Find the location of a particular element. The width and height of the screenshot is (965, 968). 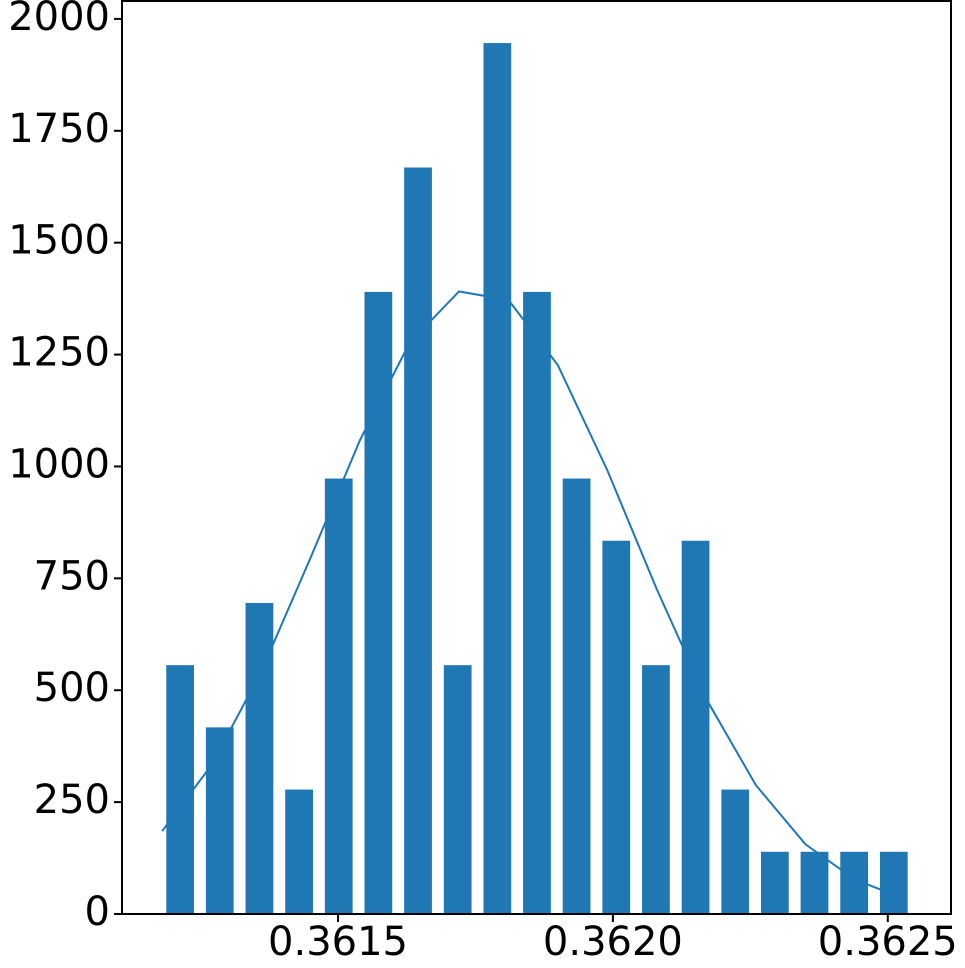

y-tick-label: 1750 is located at coordinates (59, 129).